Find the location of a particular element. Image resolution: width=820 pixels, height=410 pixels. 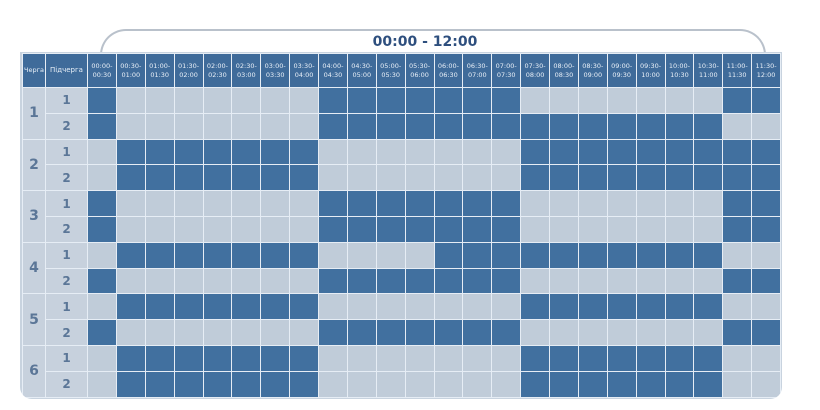

header-slot: 00:00-00:30 is located at coordinates (102, 70).